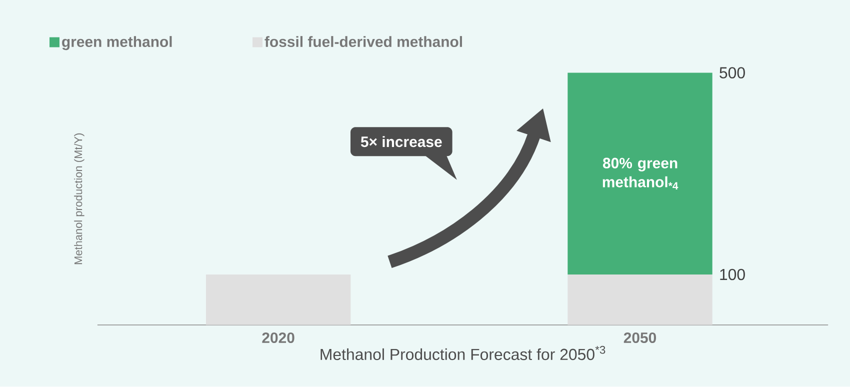 The height and width of the screenshot is (387, 850). What do you see at coordinates (79, 199) in the screenshot?
I see `y-axis-title: Methanol production (Mt/Y)` at bounding box center [79, 199].